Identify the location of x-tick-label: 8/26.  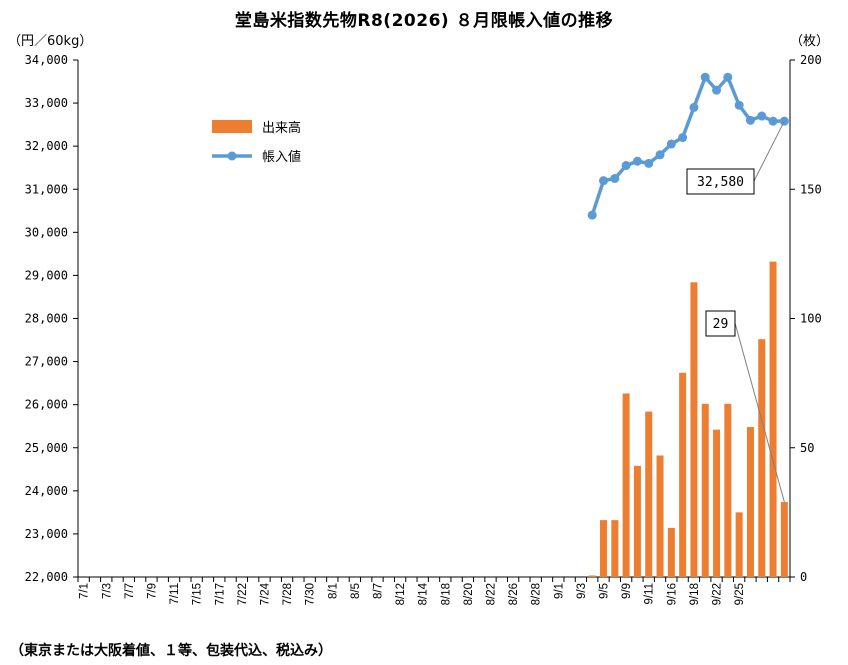
(514, 594).